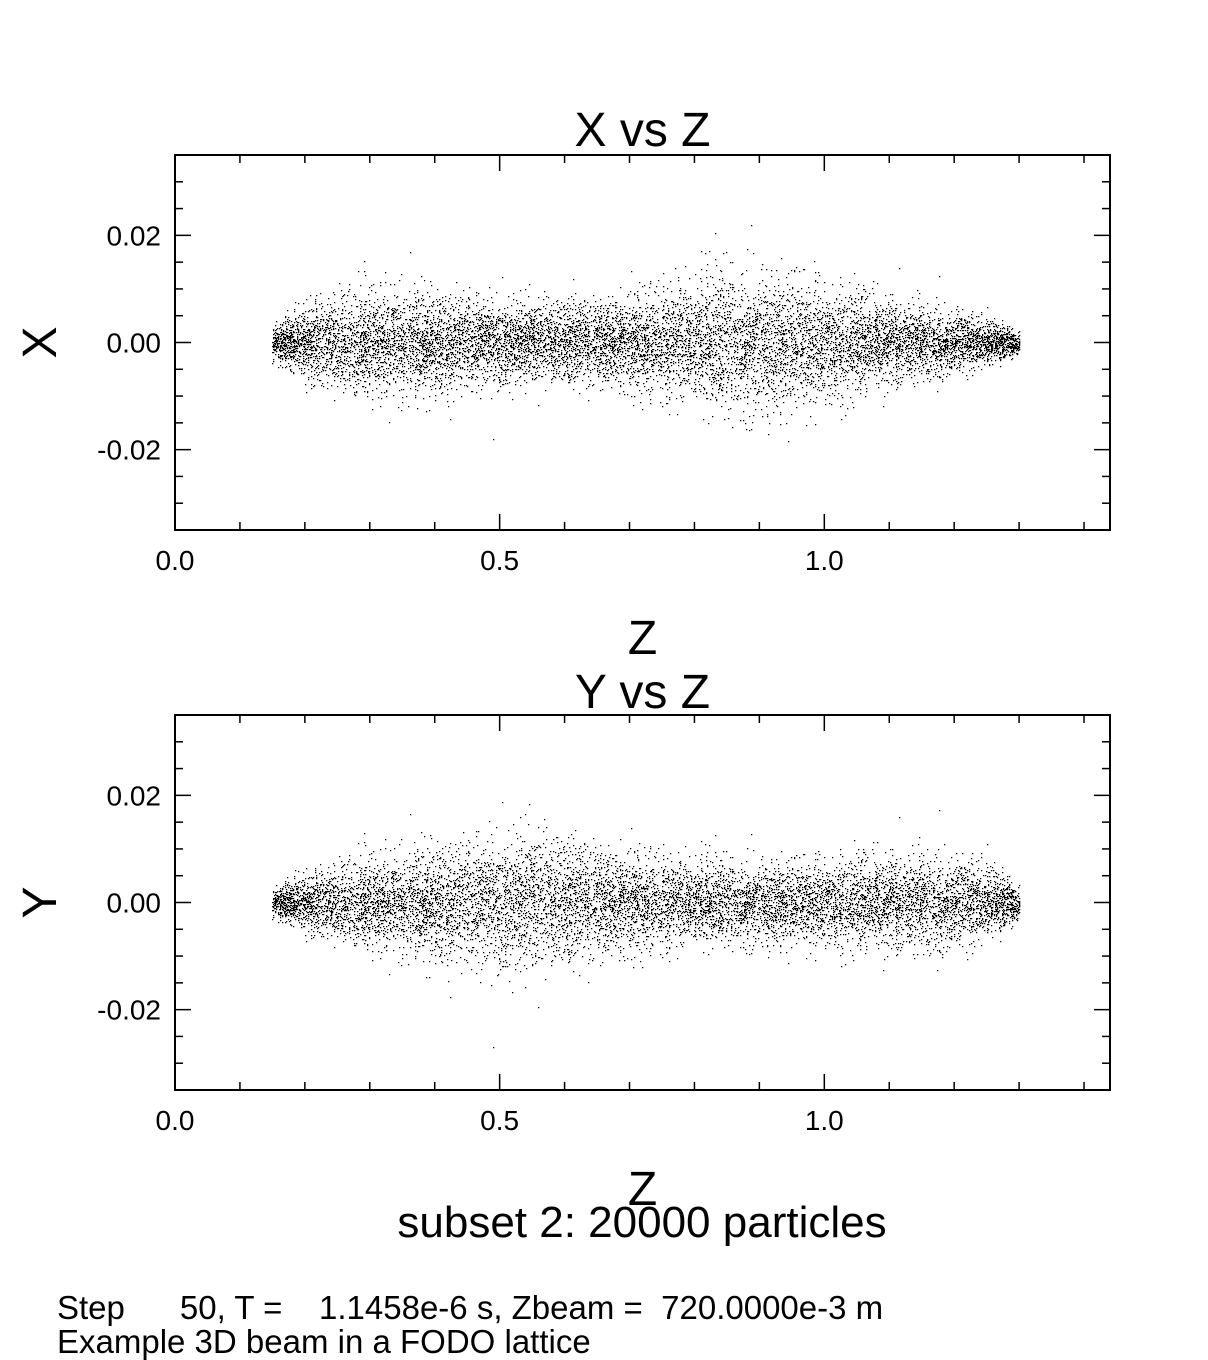 The image size is (1208, 1360). I want to click on subset-label: subset 2: 20000 particles, so click(641, 1222).